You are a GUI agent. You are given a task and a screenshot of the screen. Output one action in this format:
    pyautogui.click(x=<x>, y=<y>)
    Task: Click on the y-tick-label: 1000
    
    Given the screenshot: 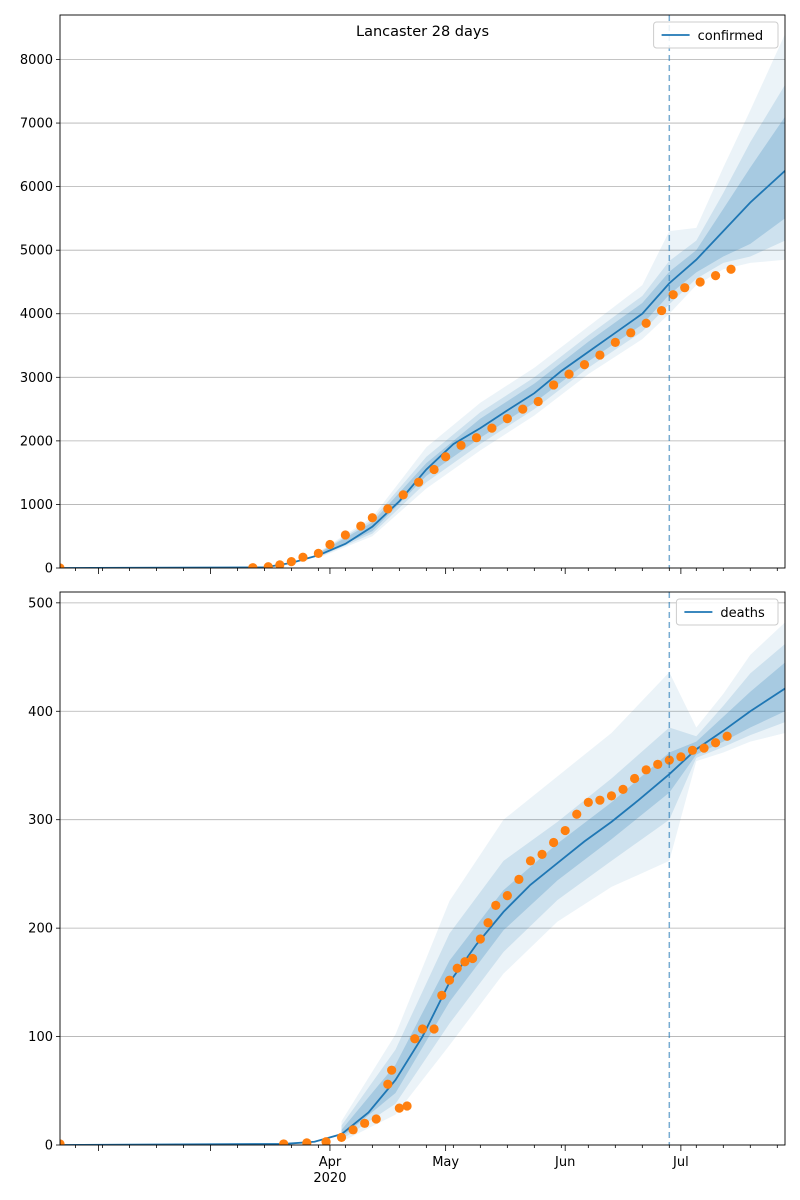 What is the action you would take?
    pyautogui.click(x=36, y=505)
    